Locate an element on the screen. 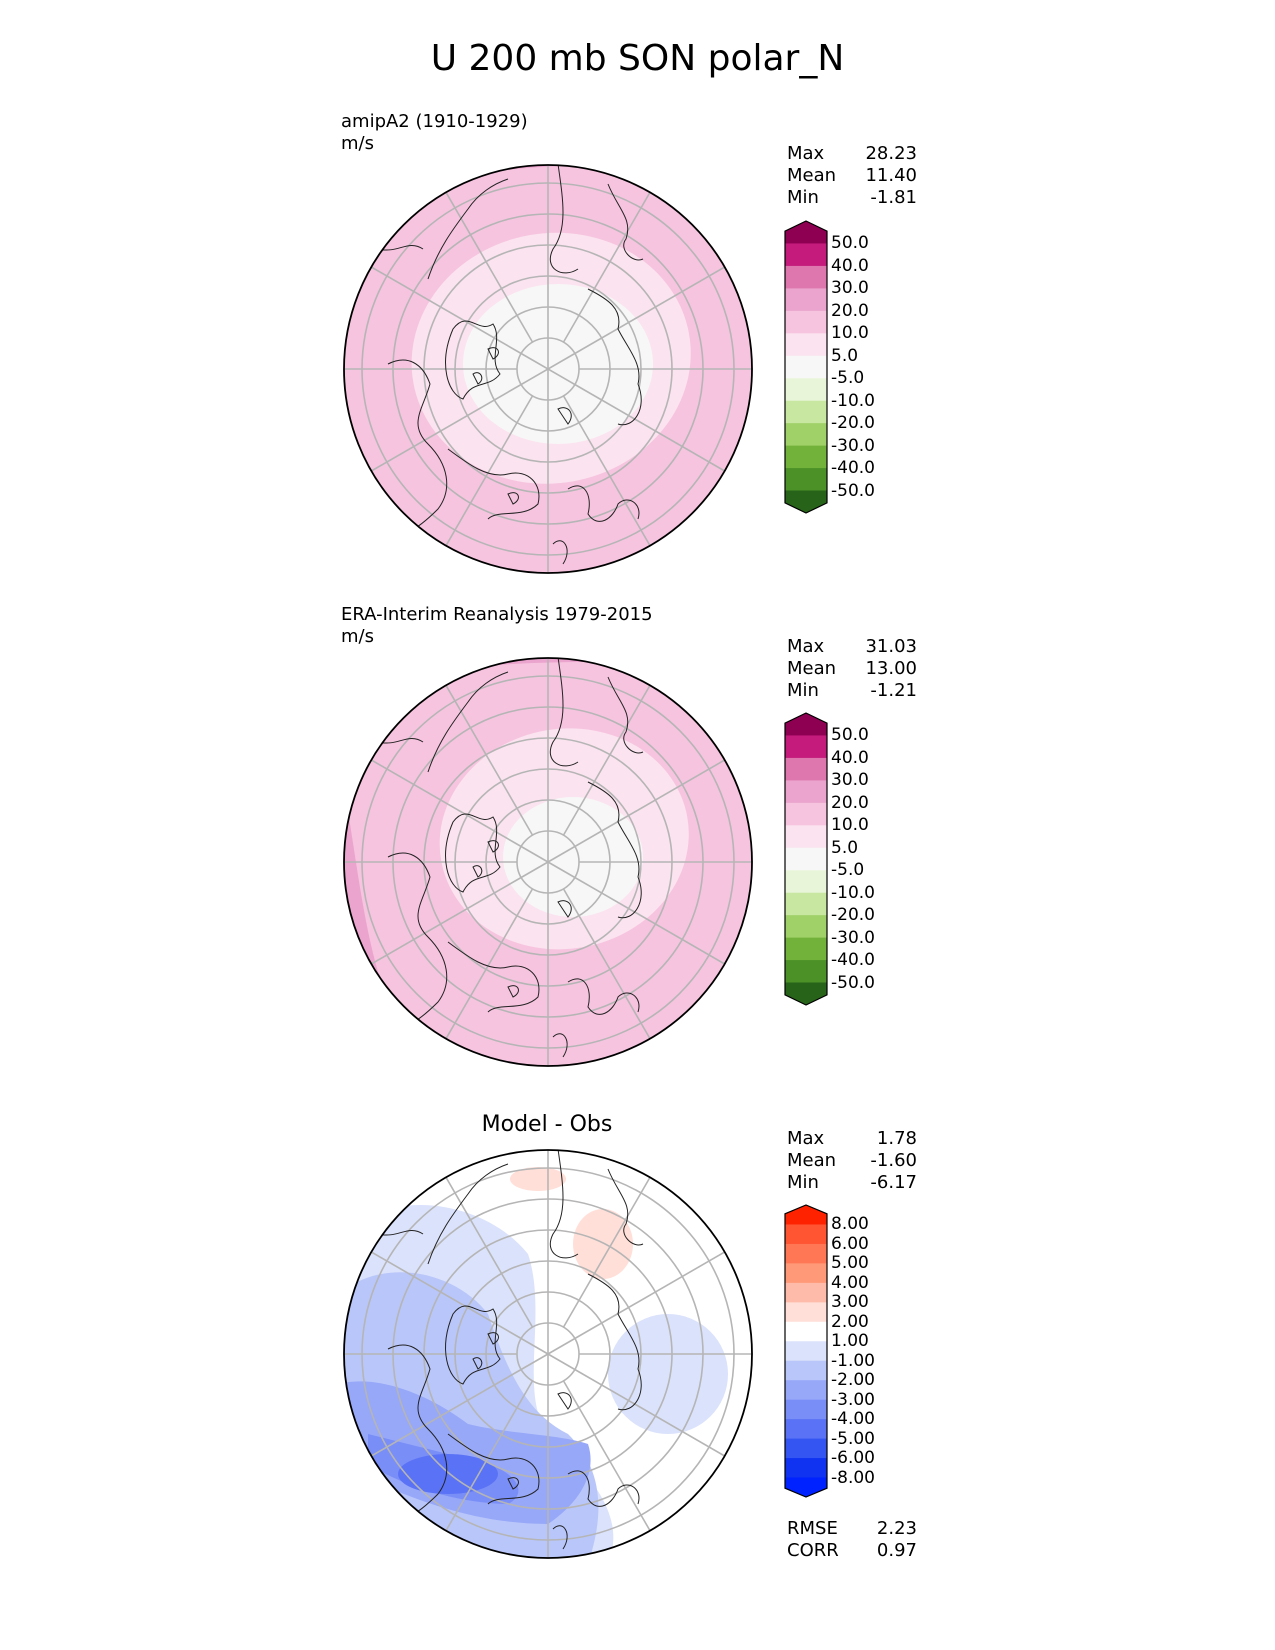 This screenshot has width=1275, height=1650. colorbar-tick-label: 2.00 is located at coordinates (850, 1321).